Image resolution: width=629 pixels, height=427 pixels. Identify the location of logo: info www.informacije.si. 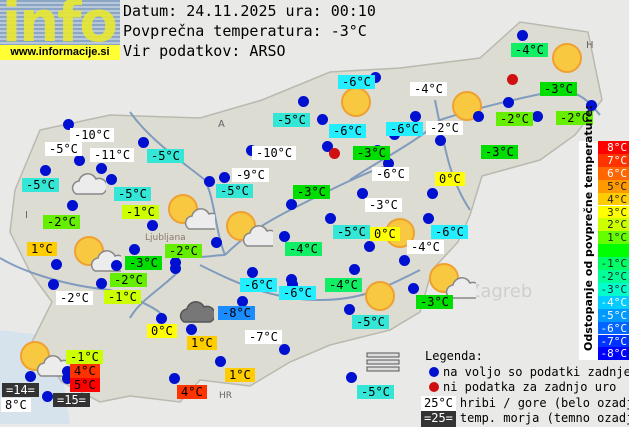
(60, 30).